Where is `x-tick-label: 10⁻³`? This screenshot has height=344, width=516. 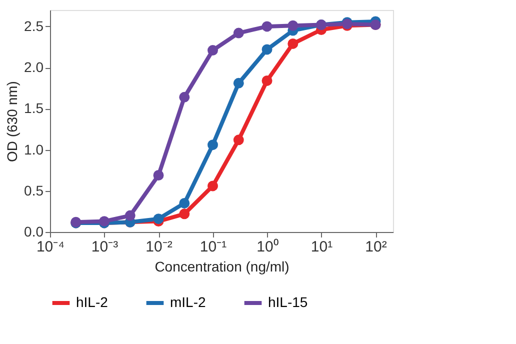 x-tick-label: 10⁻³ is located at coordinates (104, 247).